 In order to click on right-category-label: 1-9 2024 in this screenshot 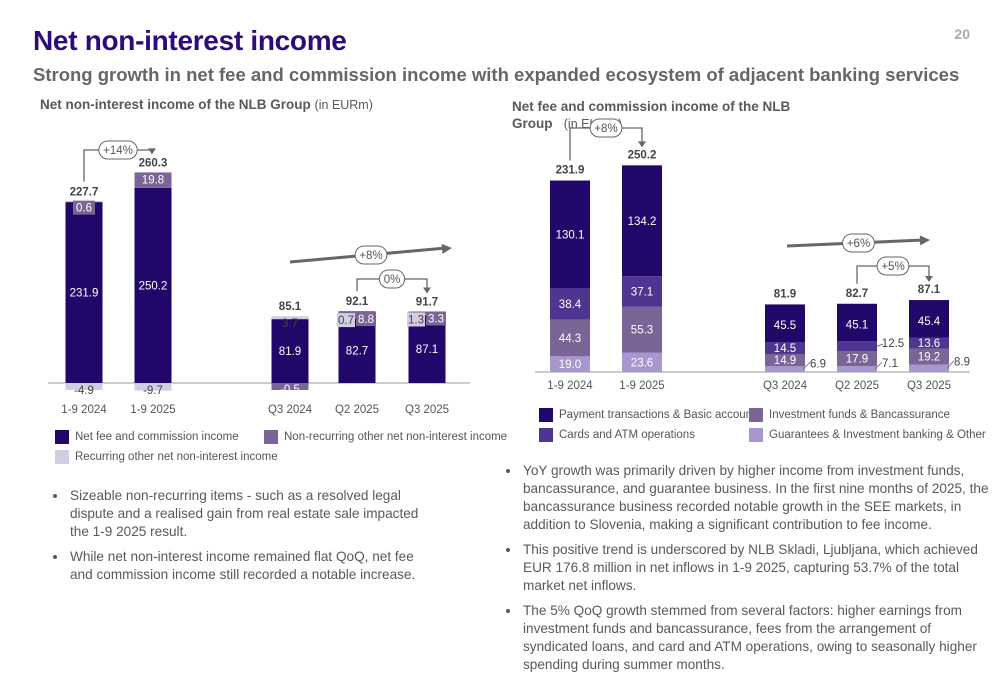, I will do `click(570, 386)`.